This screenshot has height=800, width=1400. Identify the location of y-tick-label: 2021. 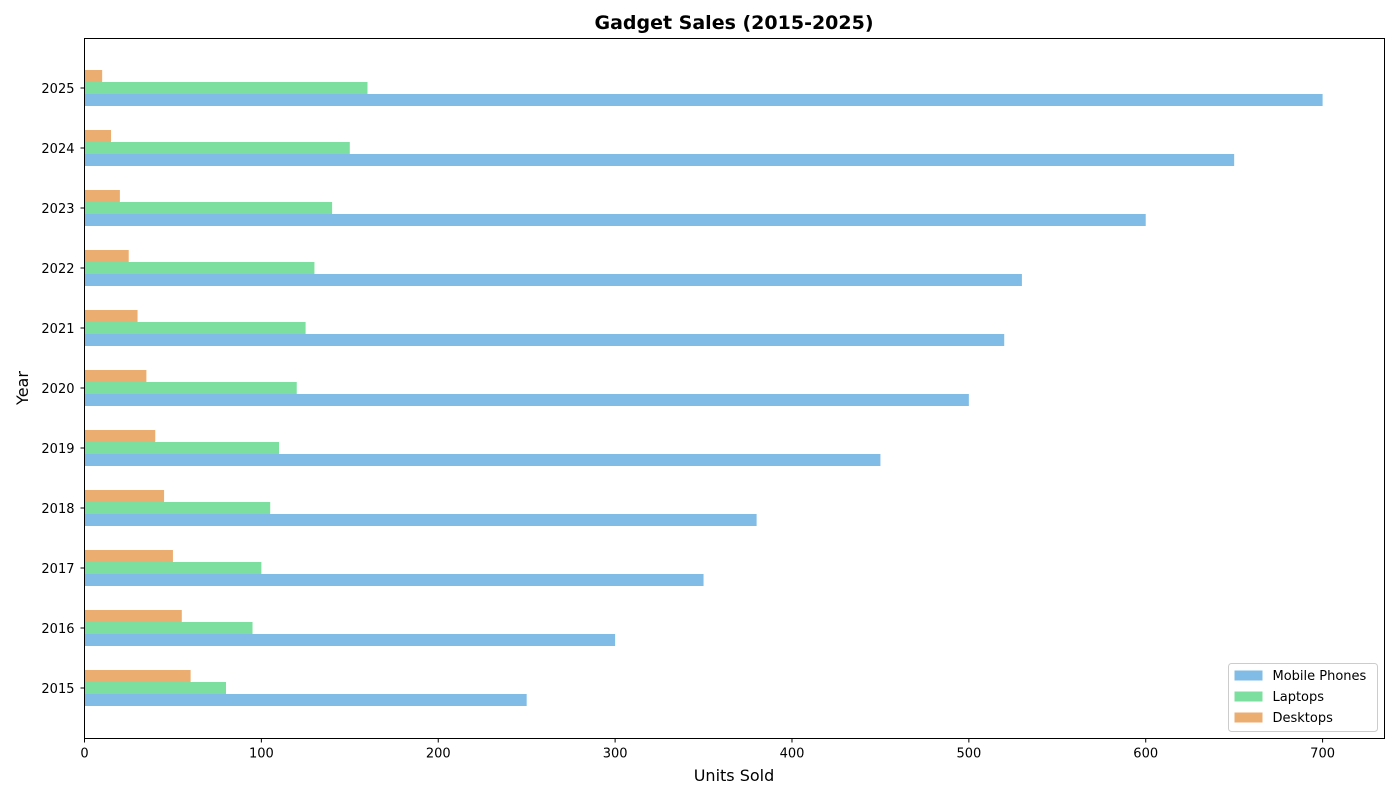
(57, 329).